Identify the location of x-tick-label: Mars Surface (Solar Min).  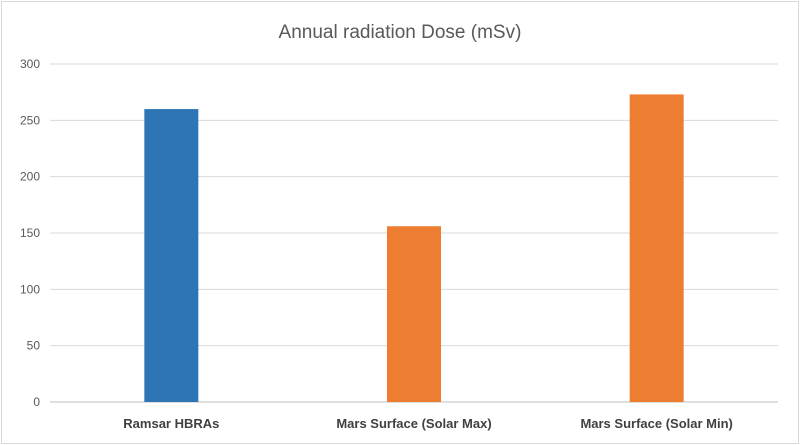
(656, 423).